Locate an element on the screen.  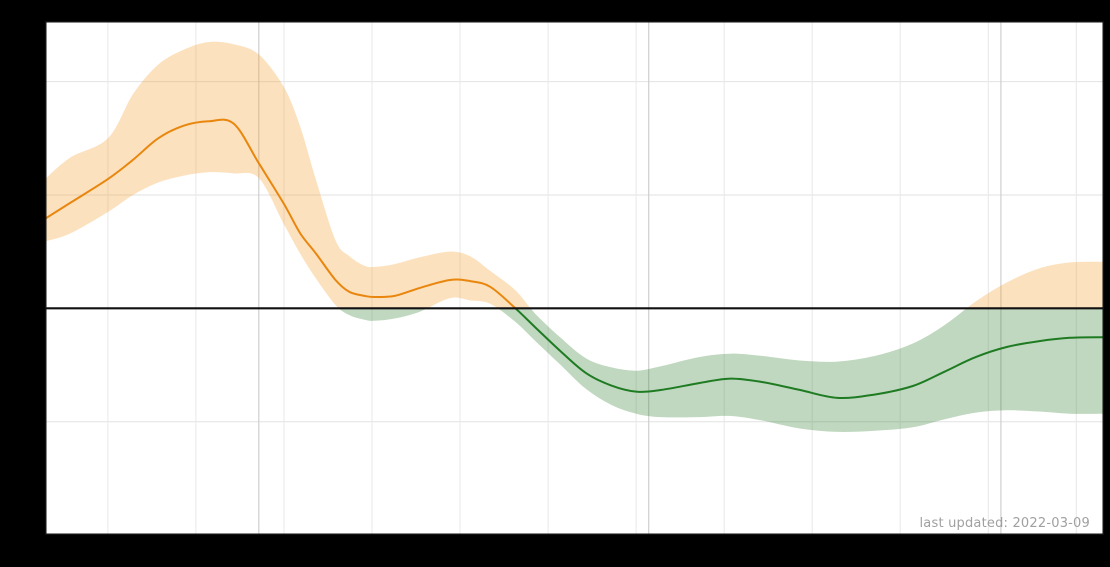
last-updated-label: last updated: 2022-03-09 is located at coordinates (1004, 523).